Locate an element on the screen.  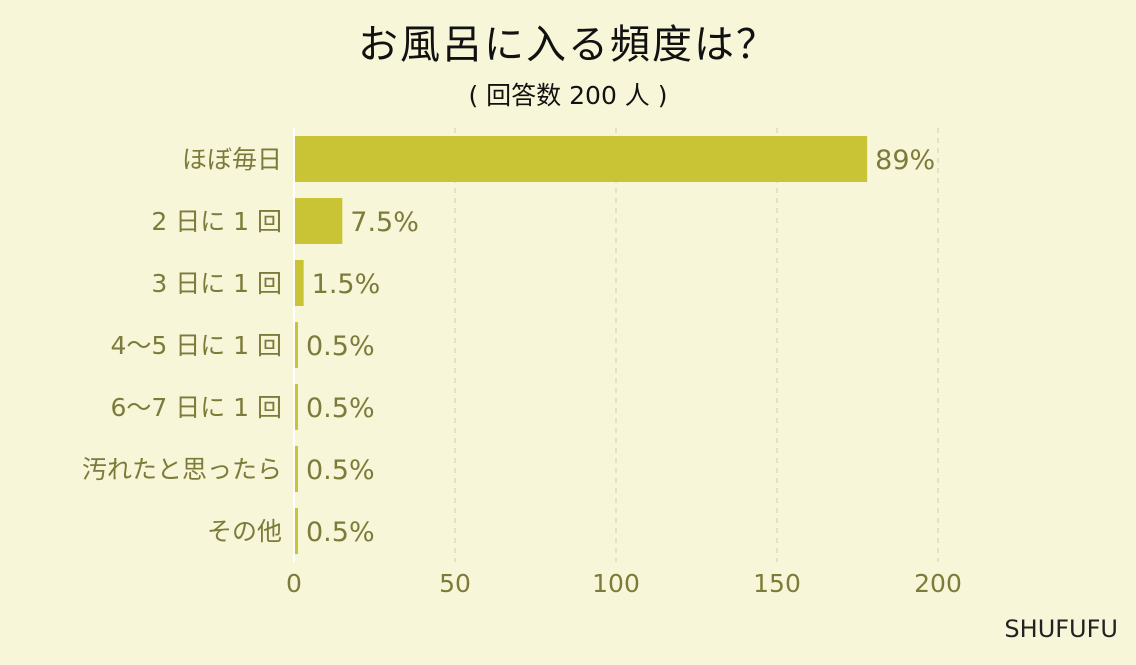
category-label: 汚れたと思ったら is located at coordinates (182, 469).